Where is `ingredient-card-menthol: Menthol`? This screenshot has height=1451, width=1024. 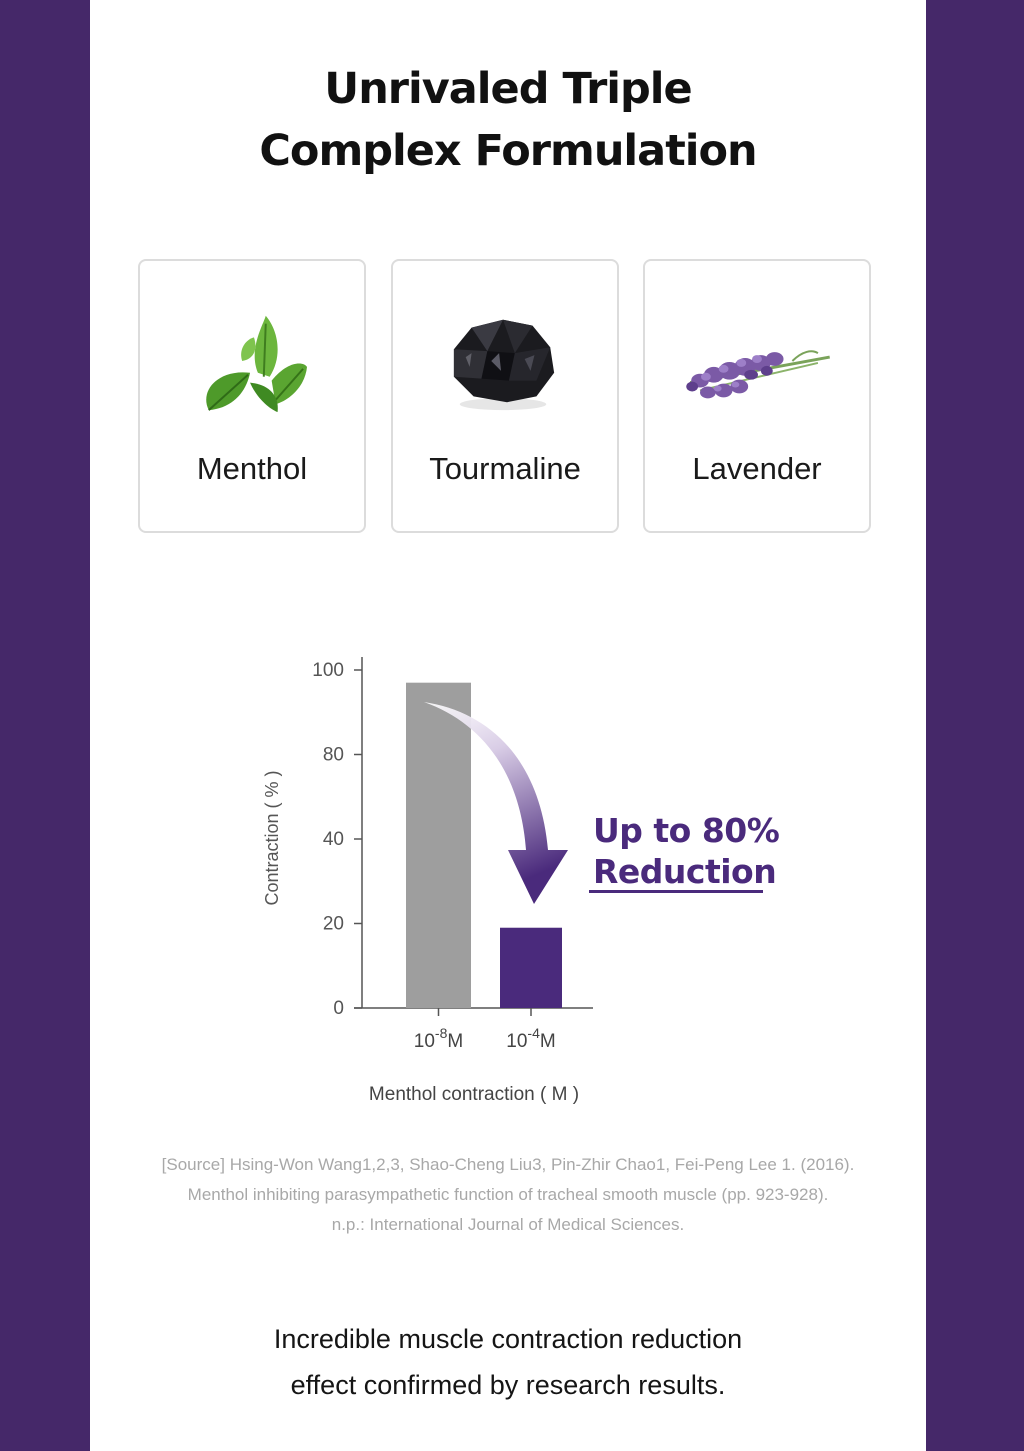
ingredient-card-menthol: Menthol is located at coordinates (252, 396).